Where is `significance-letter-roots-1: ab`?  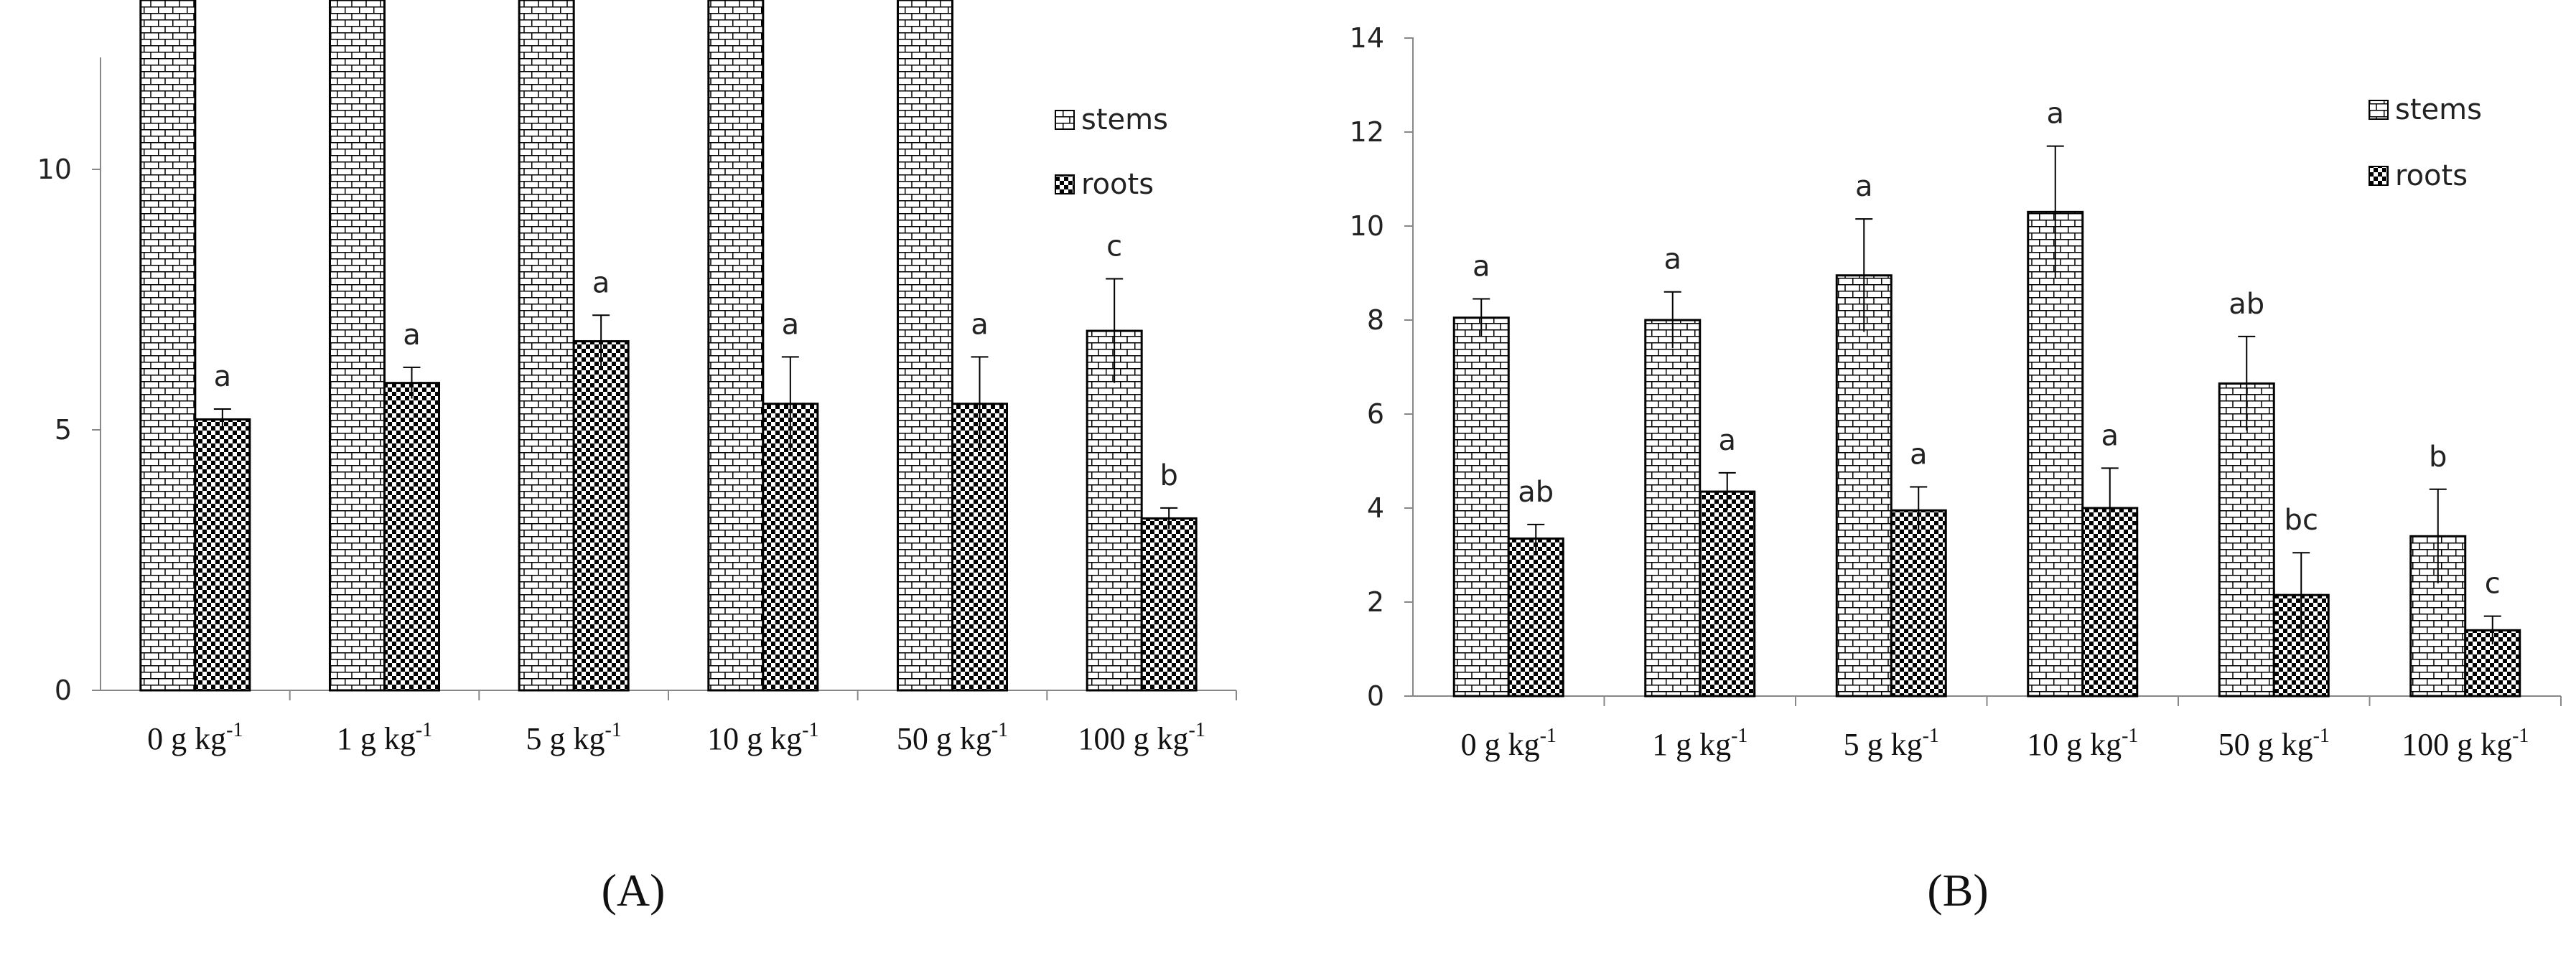 significance-letter-roots-1: ab is located at coordinates (1536, 492).